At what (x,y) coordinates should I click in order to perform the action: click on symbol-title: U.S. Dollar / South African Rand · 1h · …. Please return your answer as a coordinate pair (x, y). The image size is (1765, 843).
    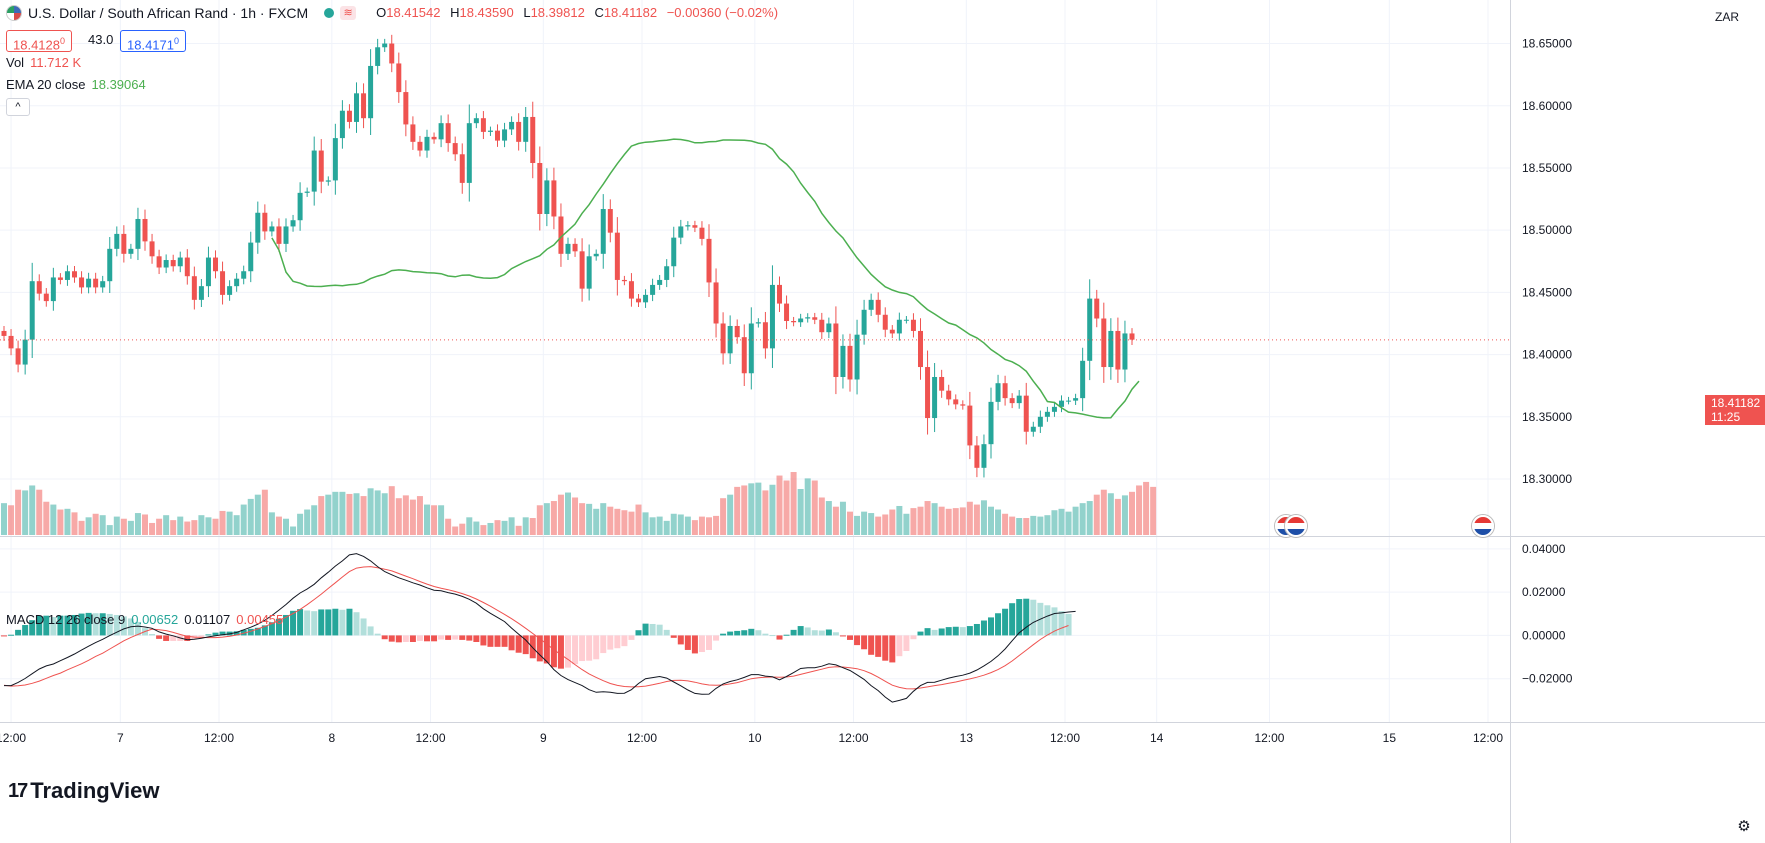
    Looking at the image, I should click on (168, 13).